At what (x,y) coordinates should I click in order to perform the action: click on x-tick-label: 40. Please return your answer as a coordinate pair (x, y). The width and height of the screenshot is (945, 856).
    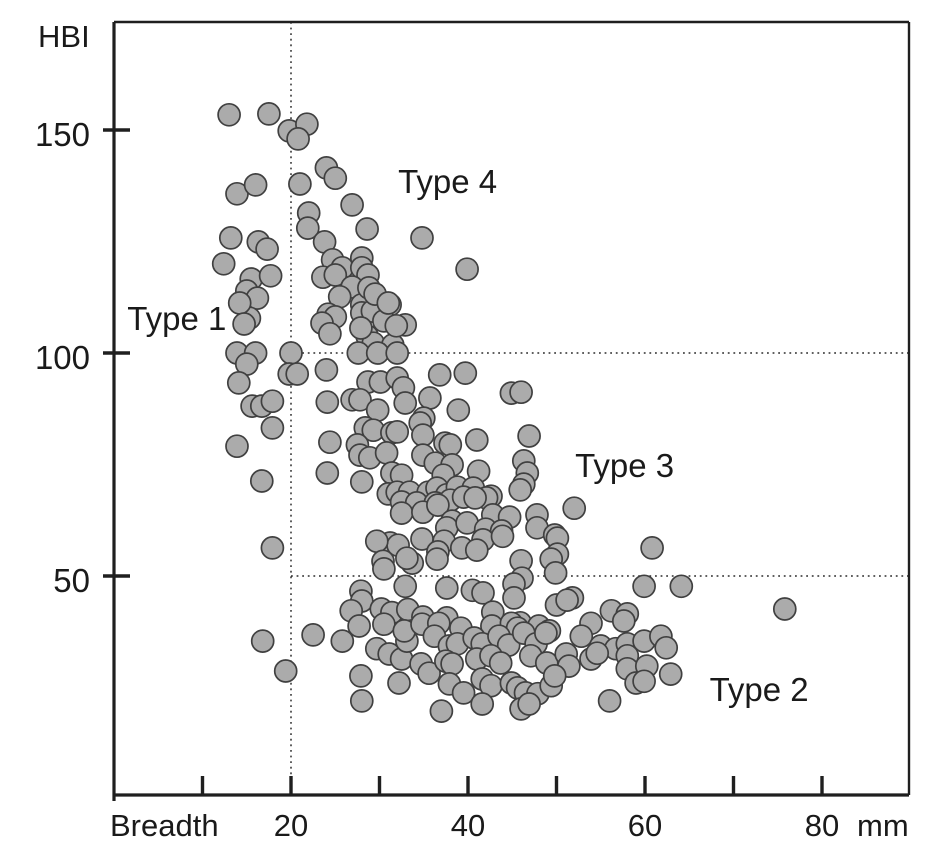
    Looking at the image, I should click on (468, 825).